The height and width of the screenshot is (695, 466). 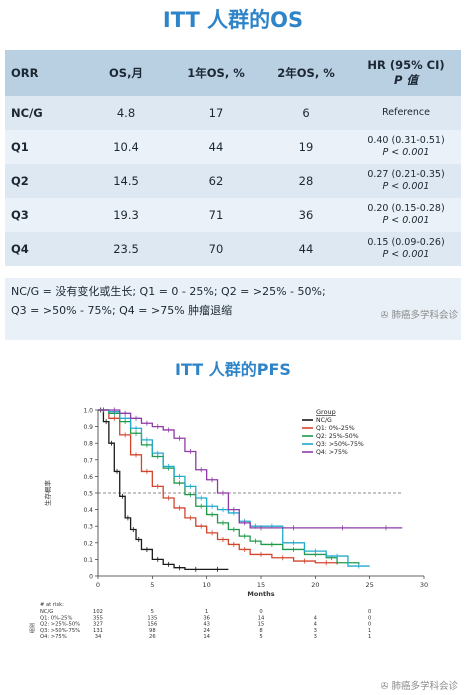 What do you see at coordinates (233, 249) in the screenshot?
I see `table-row: Q4 23.5 70 44 0.15 (0.09-0.26) P < 0.001` at bounding box center [233, 249].